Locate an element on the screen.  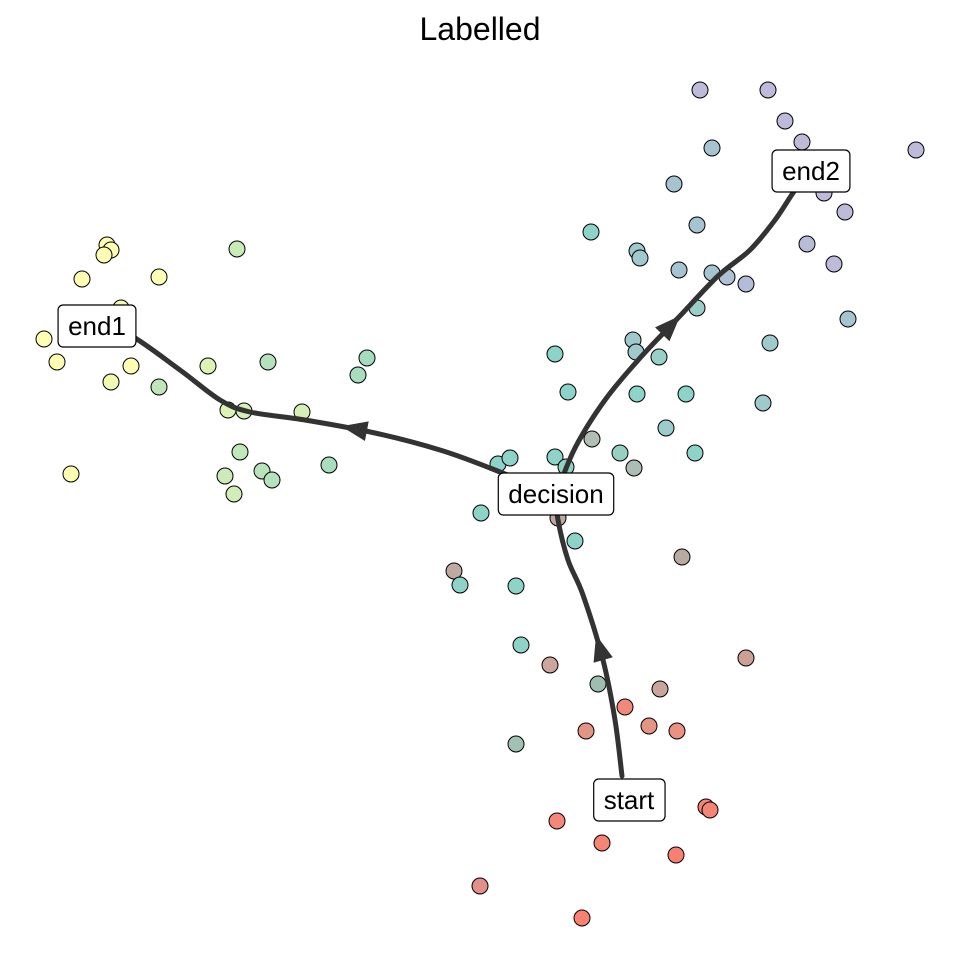
milestone-label-end2: end2 is located at coordinates (811, 171).